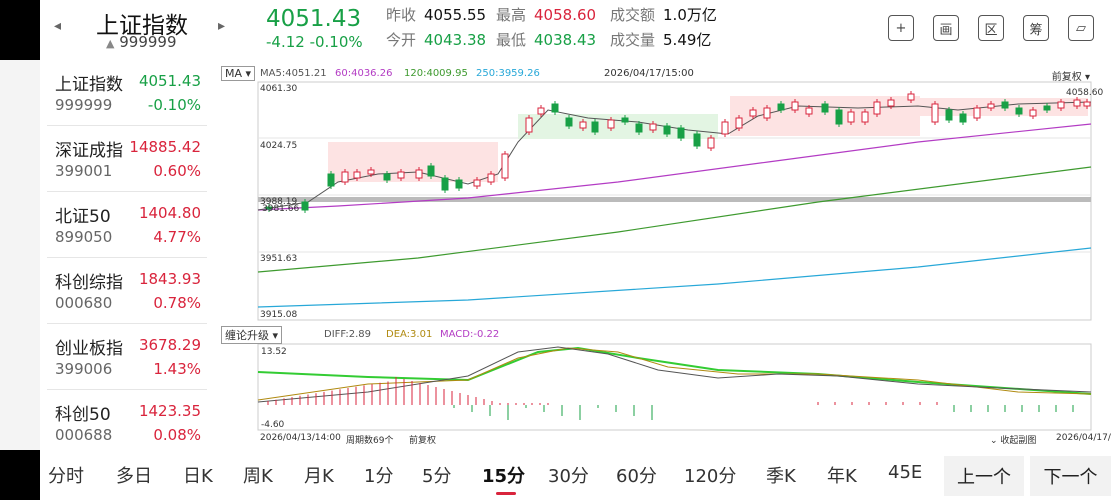 This screenshot has width=1111, height=500. Describe the element at coordinates (1036, 28) in the screenshot. I see `filter-icon: 筹` at that location.